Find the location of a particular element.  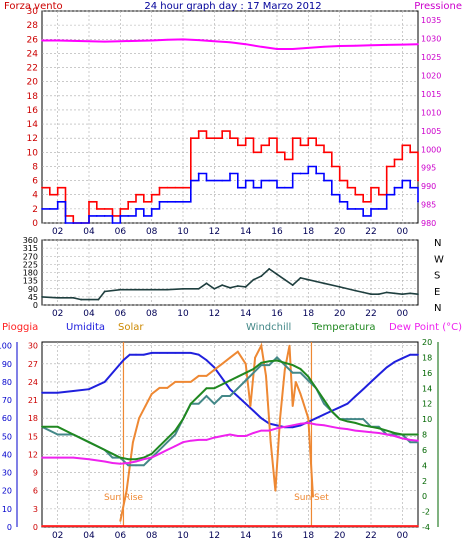

y-right-tick-label: 1010 is located at coordinates (431, 112).